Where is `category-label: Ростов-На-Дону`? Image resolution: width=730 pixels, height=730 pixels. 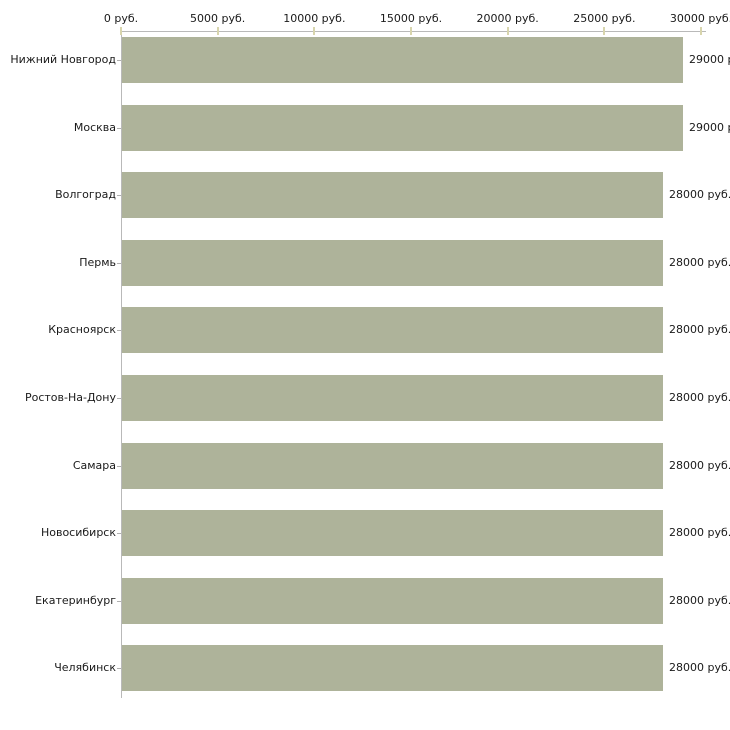
category-label: Ростов-На-Дону is located at coordinates (70, 397).